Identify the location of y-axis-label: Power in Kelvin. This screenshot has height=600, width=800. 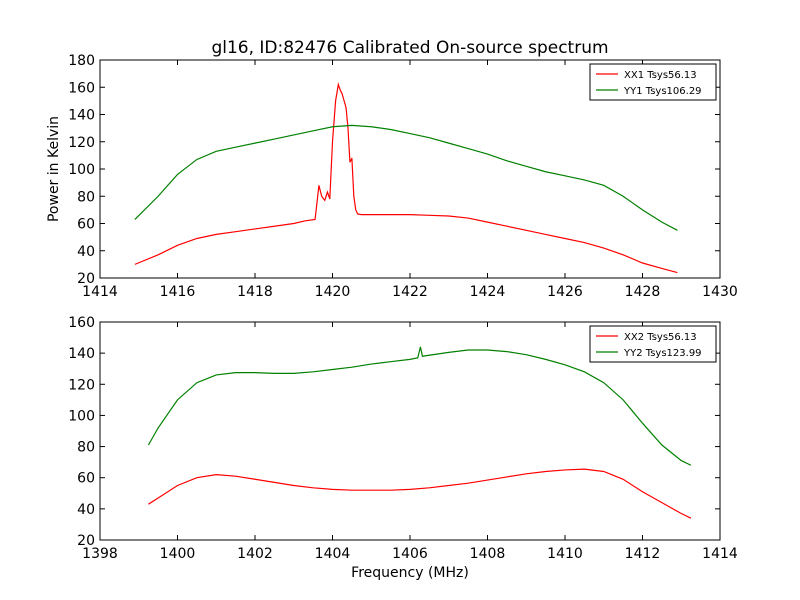
(54, 169).